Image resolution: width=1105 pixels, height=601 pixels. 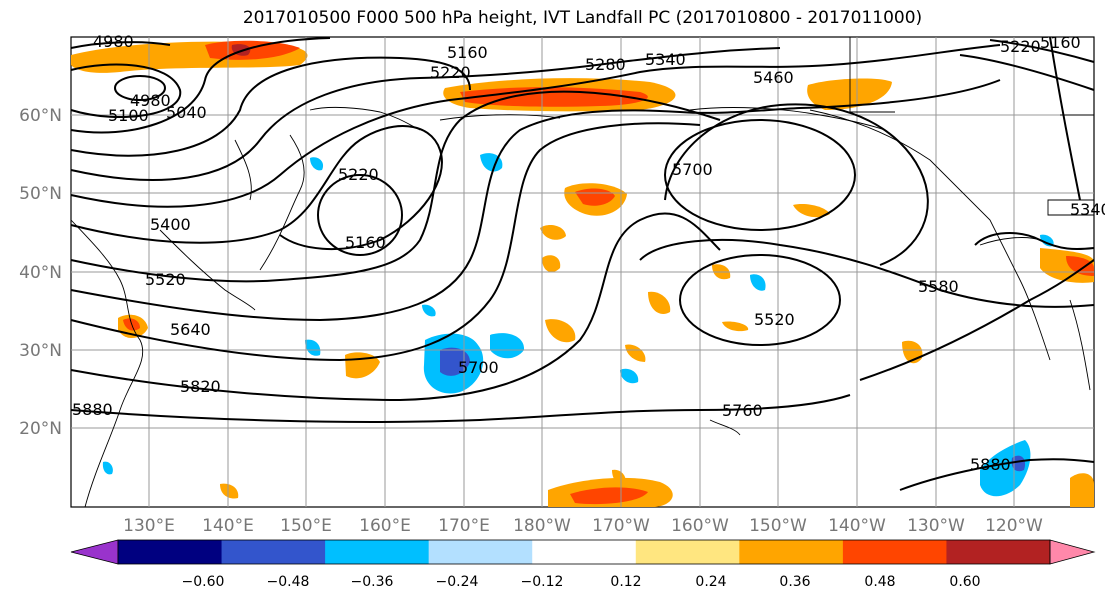 I want to click on lon-tick-label: 150°W, so click(x=778, y=526).